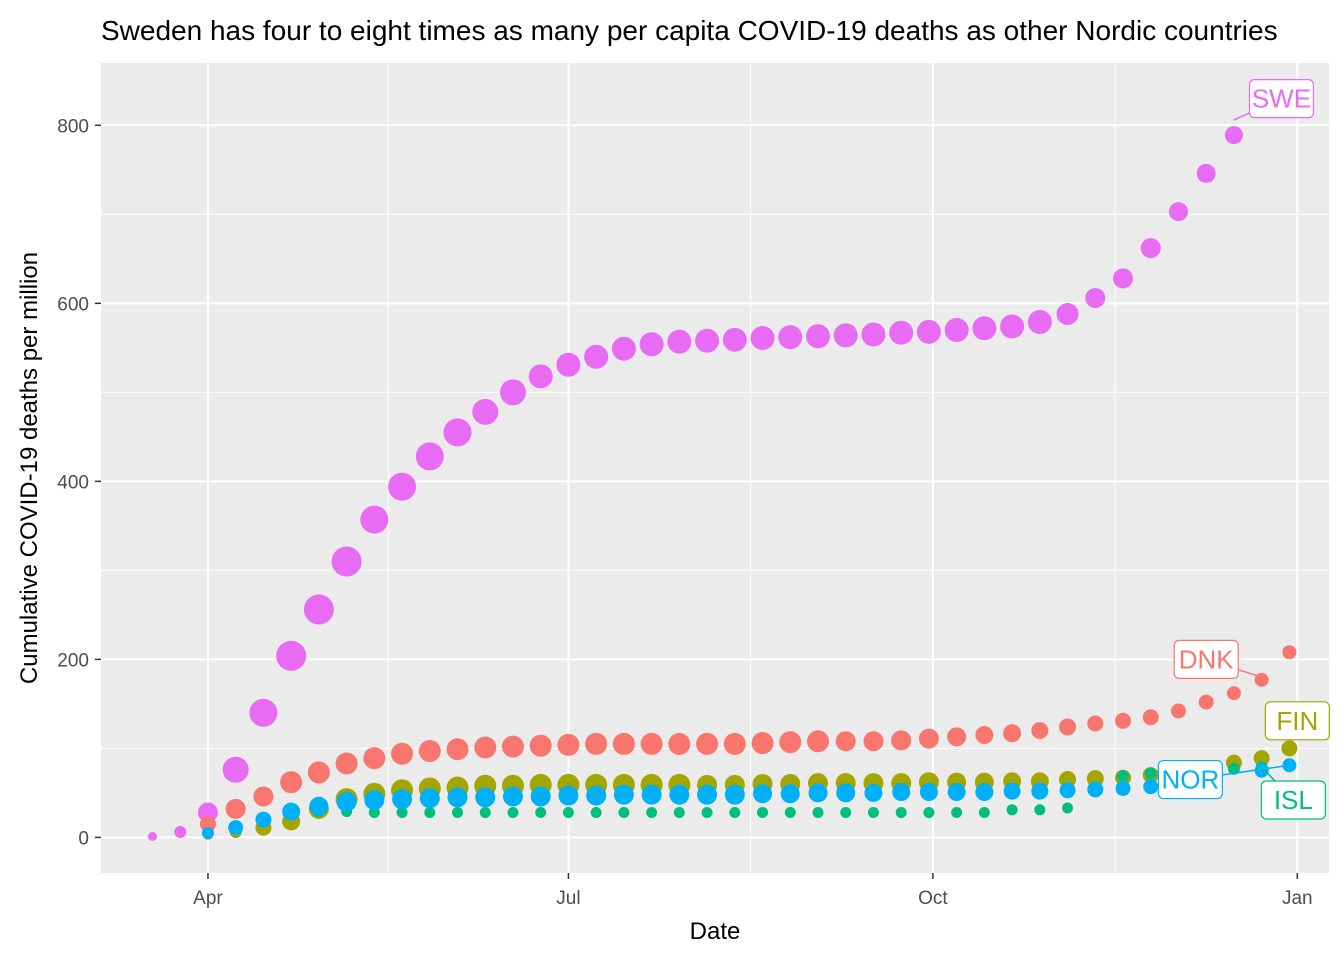  I want to click on label-text-swe: SWE, so click(1281, 99).